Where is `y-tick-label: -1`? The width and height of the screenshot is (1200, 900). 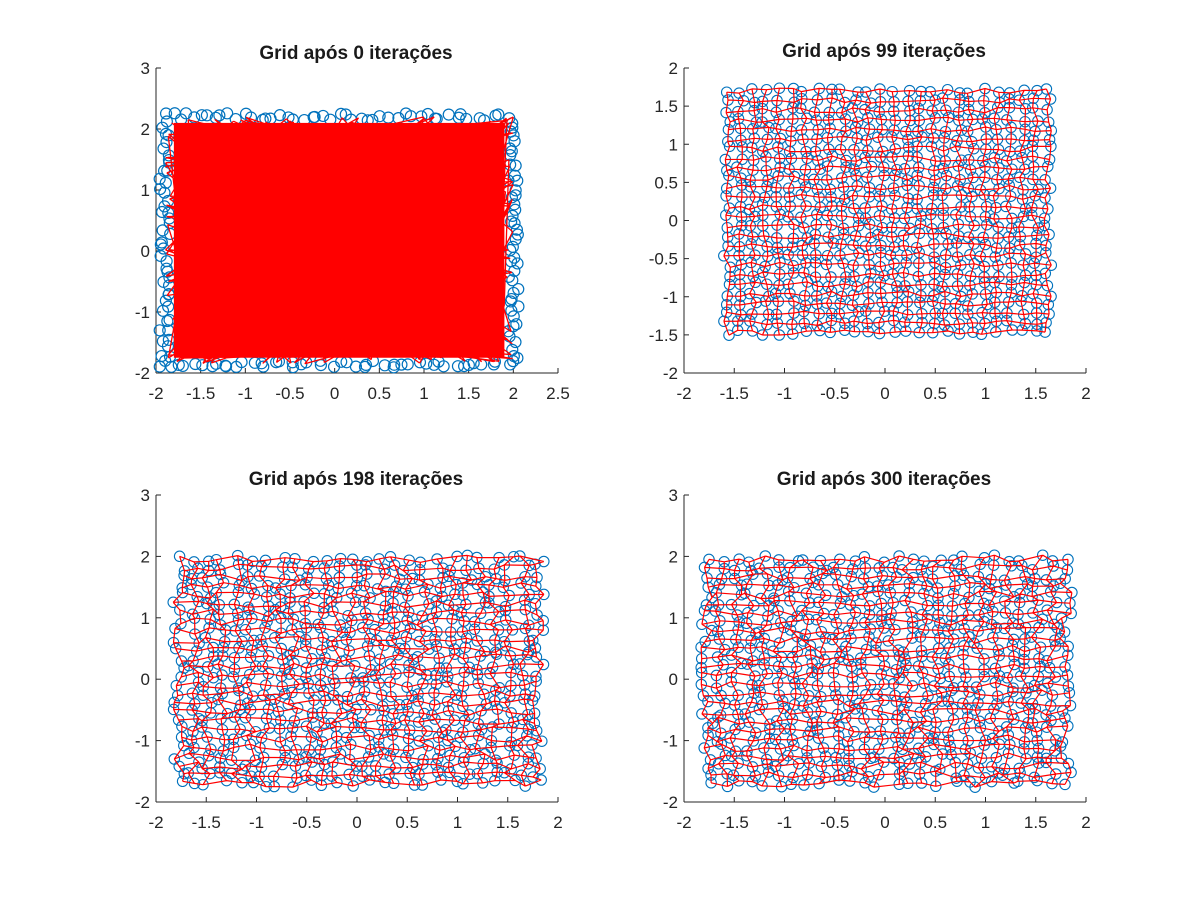
y-tick-label: -1 is located at coordinates (670, 297).